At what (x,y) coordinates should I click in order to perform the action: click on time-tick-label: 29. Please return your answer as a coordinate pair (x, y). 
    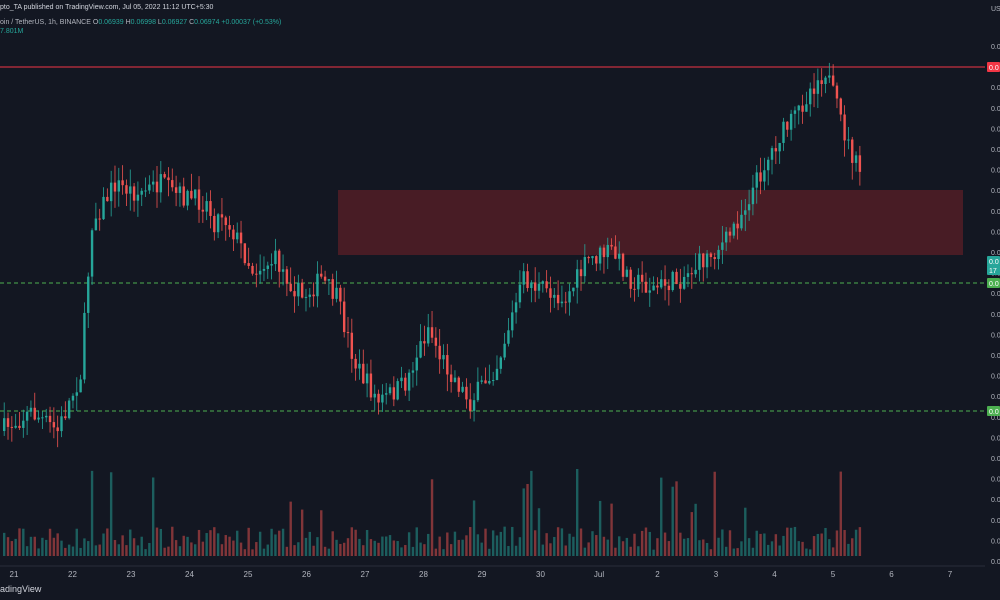
    Looking at the image, I should click on (482, 574).